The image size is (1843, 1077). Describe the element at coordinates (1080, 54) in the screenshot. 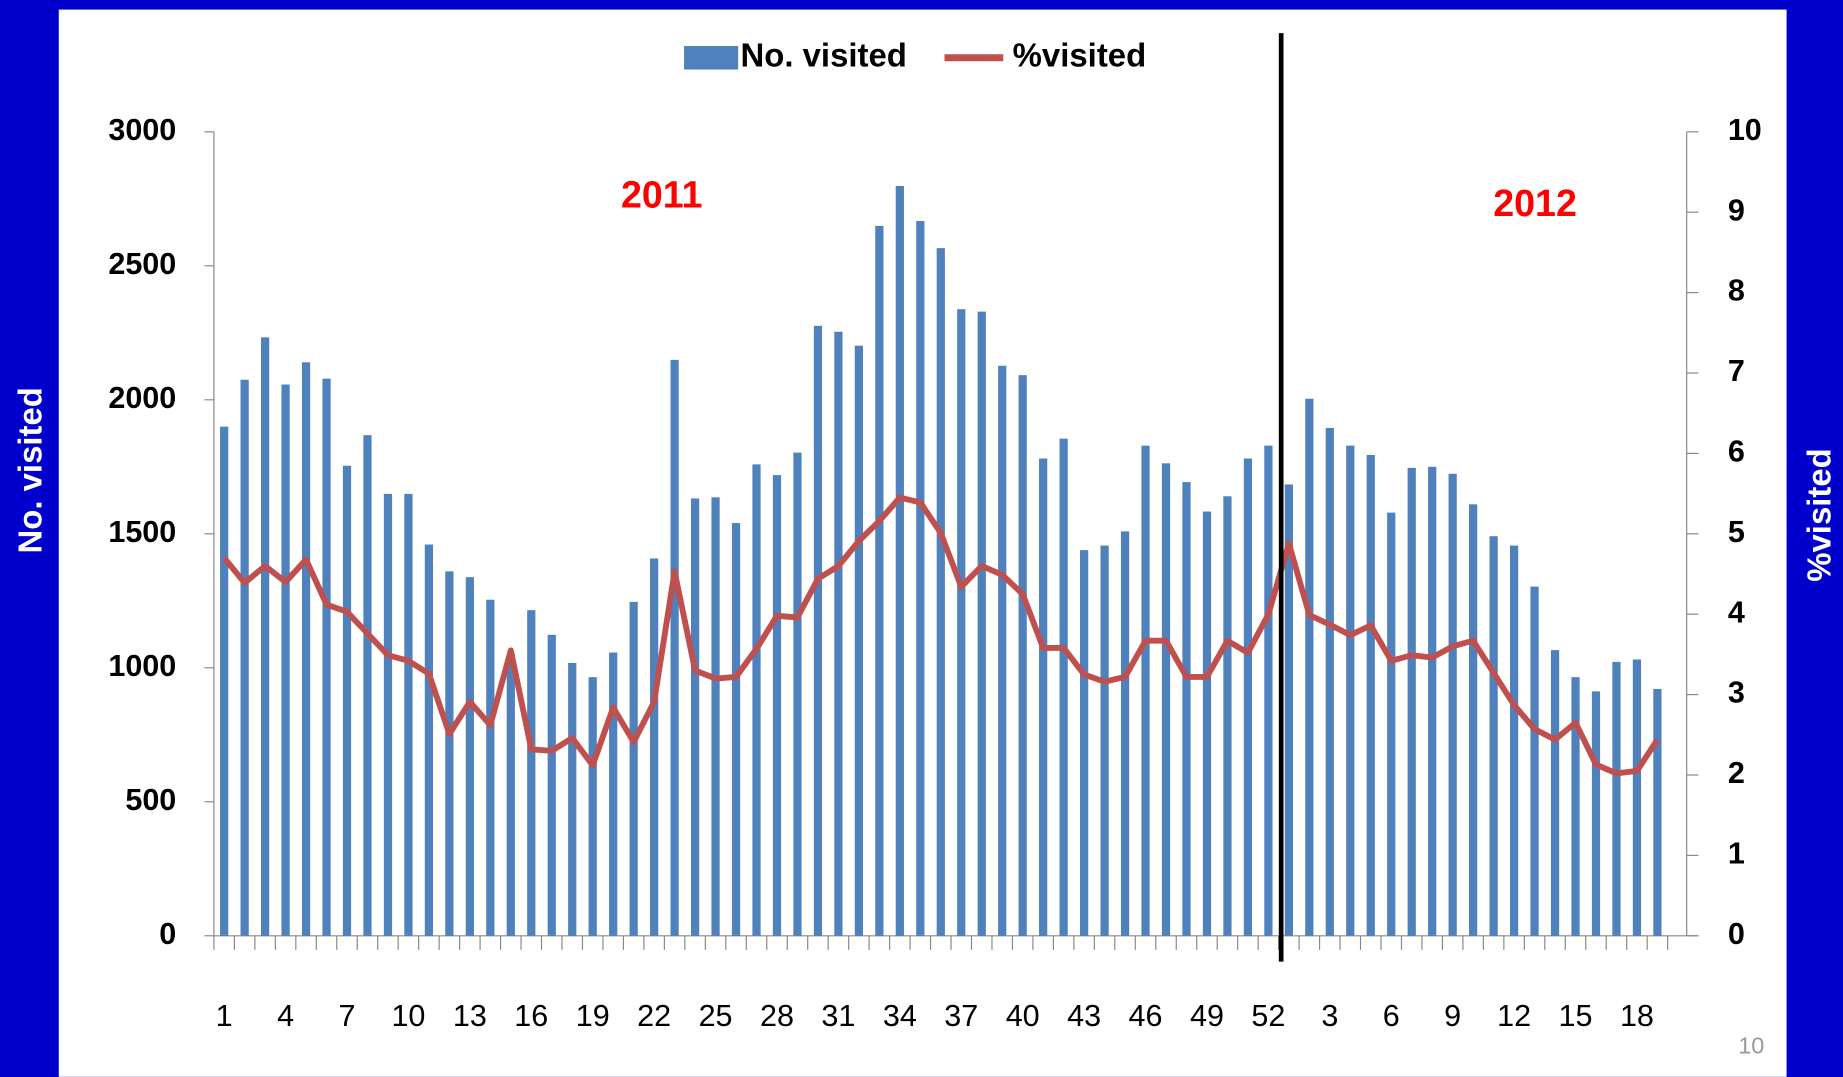

I see `legend-label: %visited` at that location.